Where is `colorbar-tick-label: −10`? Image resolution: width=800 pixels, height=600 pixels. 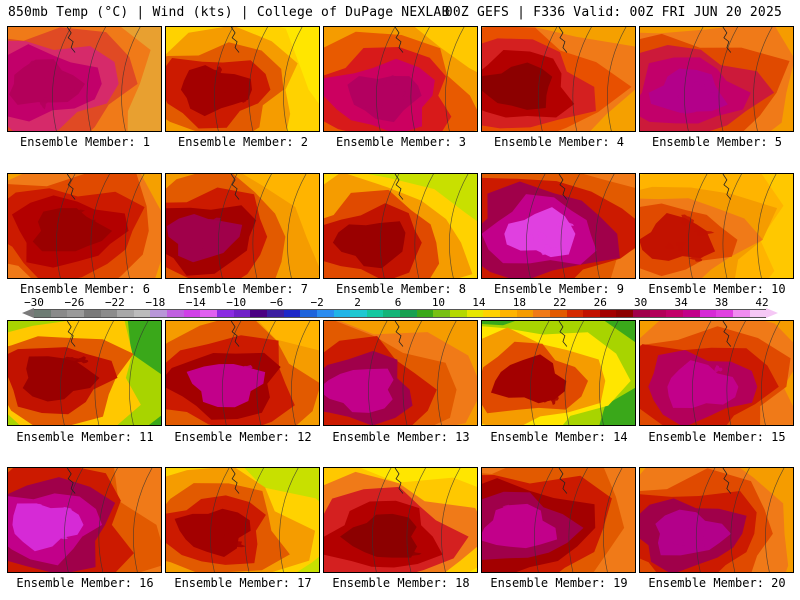 colorbar-tick-label: −10 is located at coordinates (236, 302).